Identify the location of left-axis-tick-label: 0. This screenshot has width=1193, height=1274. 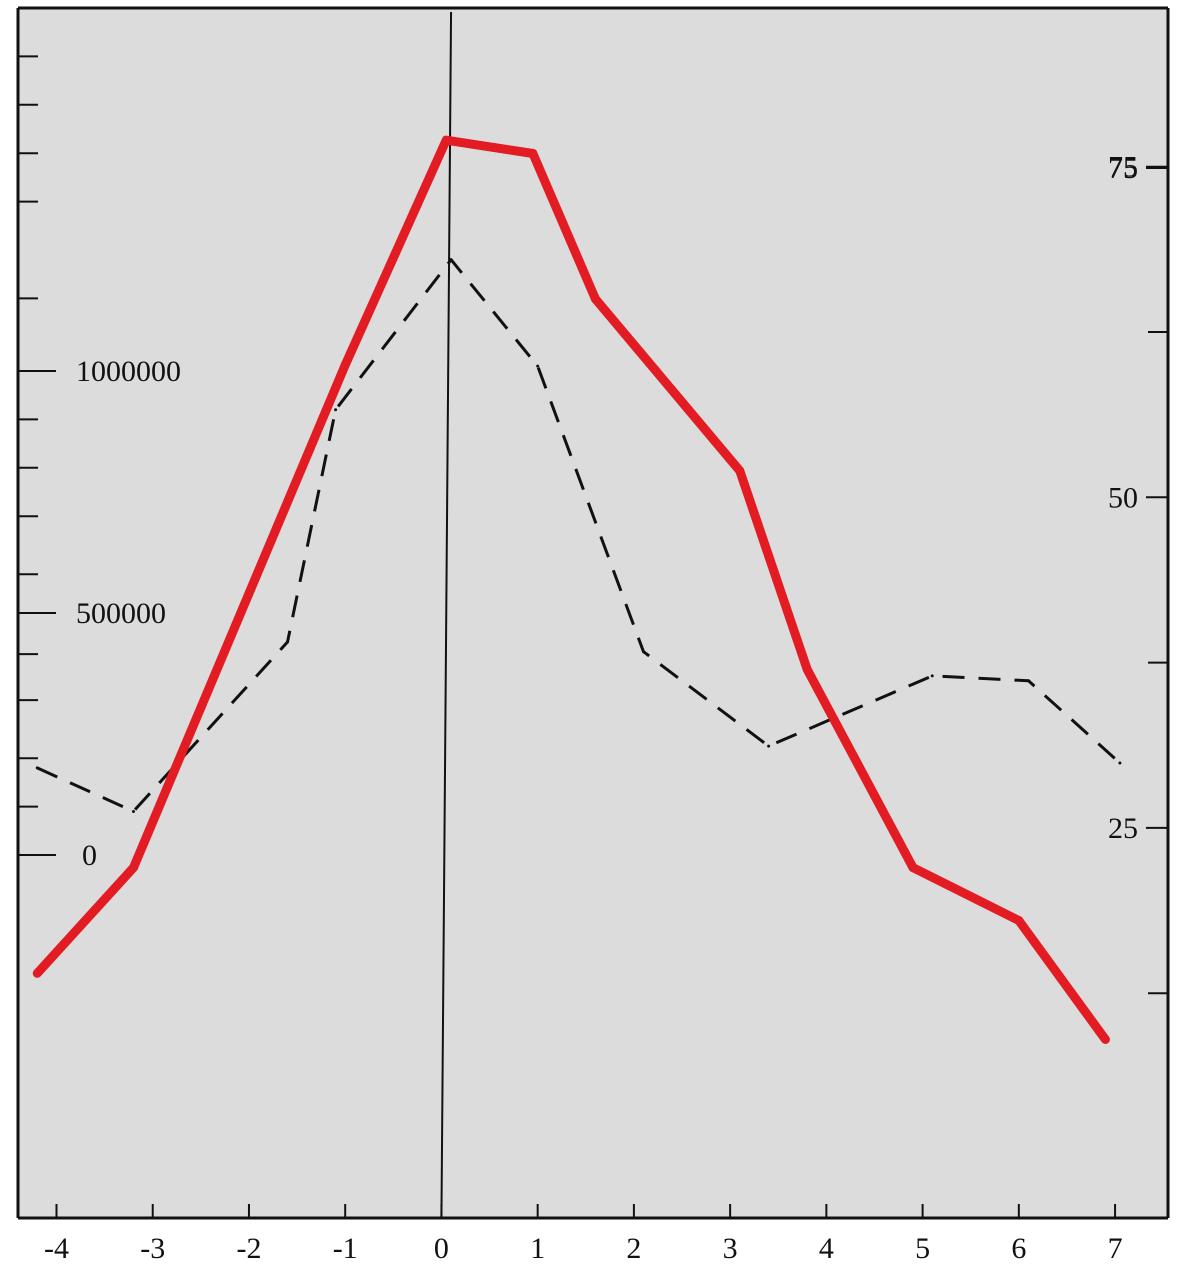
(89, 855).